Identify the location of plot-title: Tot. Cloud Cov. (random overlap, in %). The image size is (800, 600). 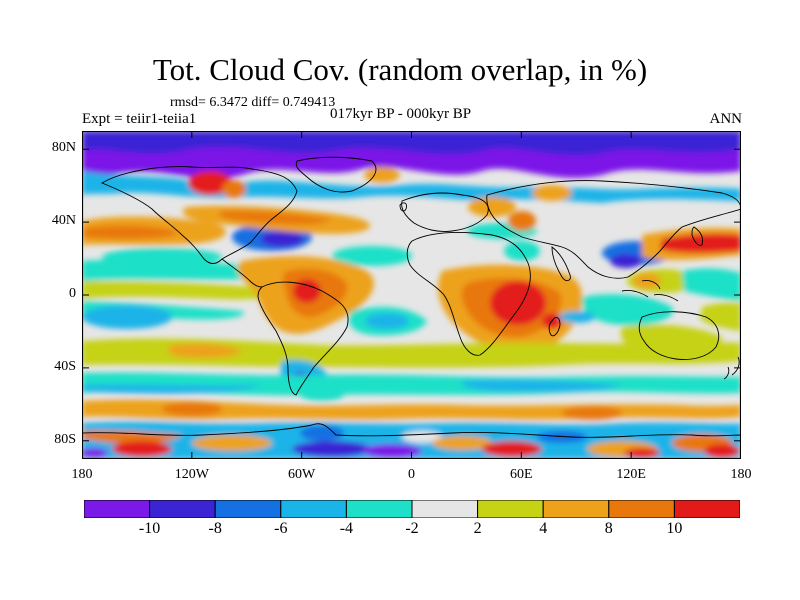
(400, 69).